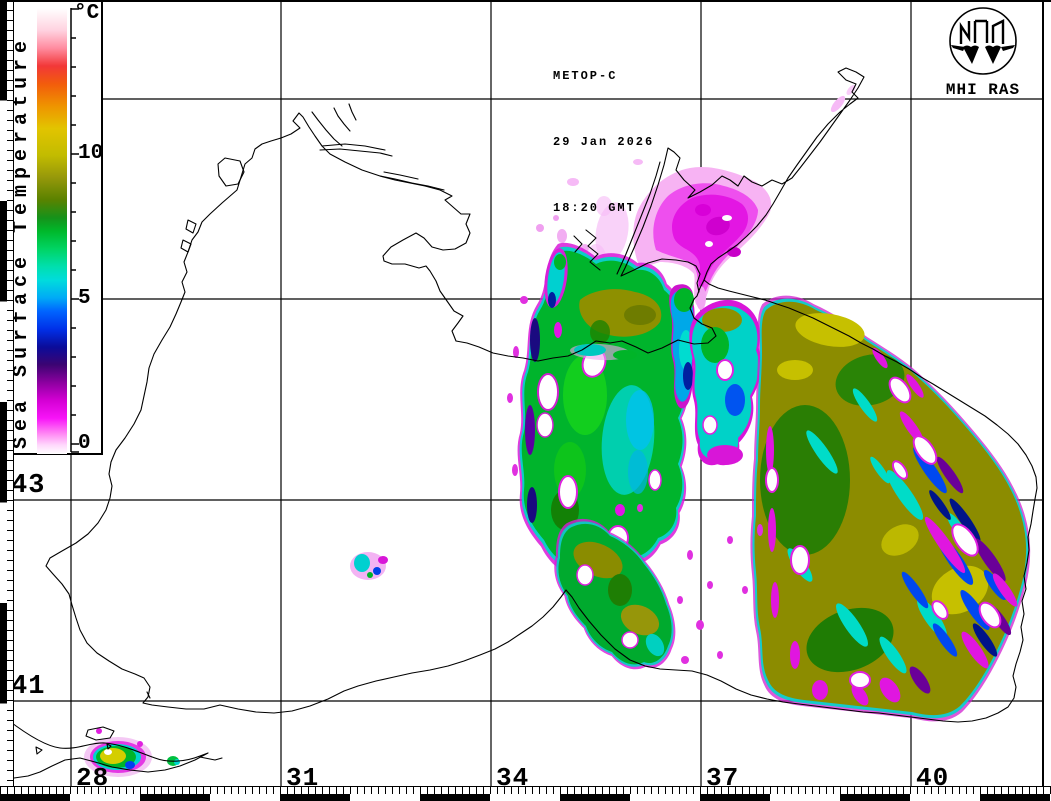 The image size is (1051, 801). What do you see at coordinates (52, 231) in the screenshot?
I see `colorbar-gradient` at bounding box center [52, 231].